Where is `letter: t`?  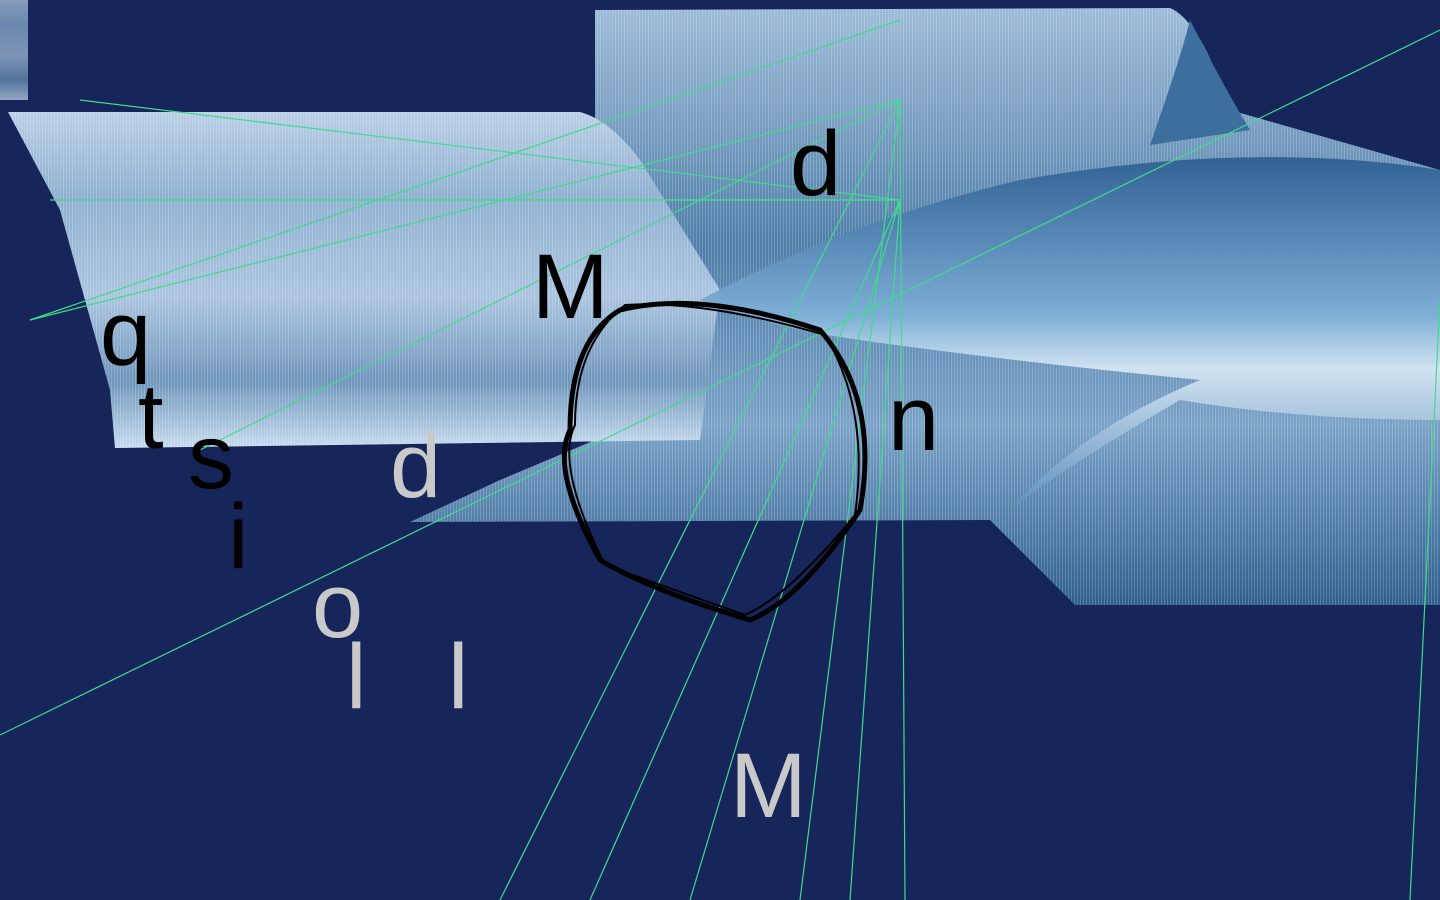
letter: t is located at coordinates (151, 417).